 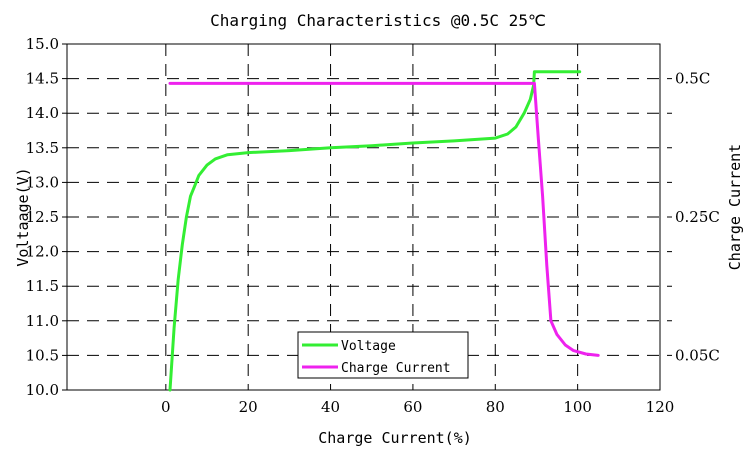 I want to click on y-tick-label: 10.0, so click(x=42, y=390).